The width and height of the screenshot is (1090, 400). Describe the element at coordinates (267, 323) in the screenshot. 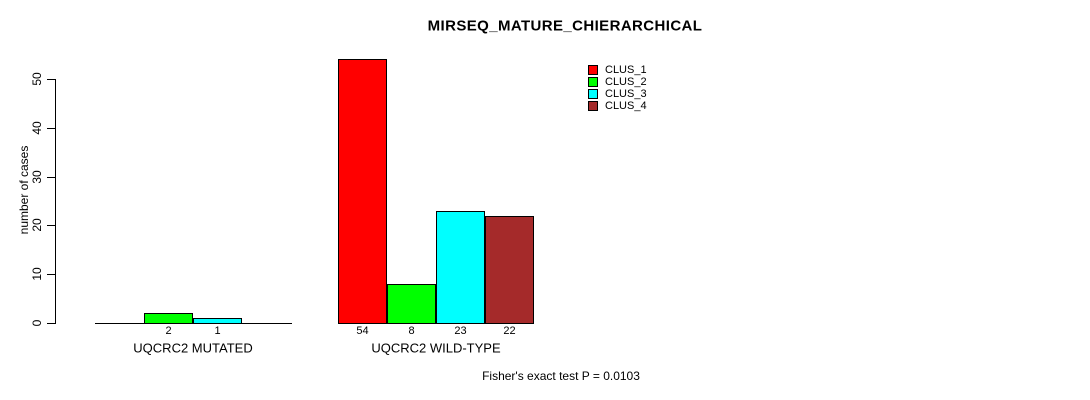

I see `bar-clus_4-zero` at that location.